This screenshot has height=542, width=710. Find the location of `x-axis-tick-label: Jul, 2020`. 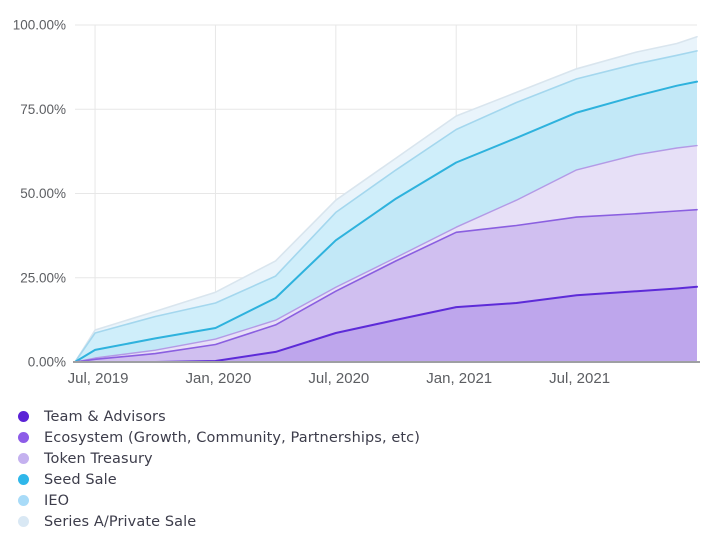

x-axis-tick-label: Jul, 2020 is located at coordinates (338, 378).